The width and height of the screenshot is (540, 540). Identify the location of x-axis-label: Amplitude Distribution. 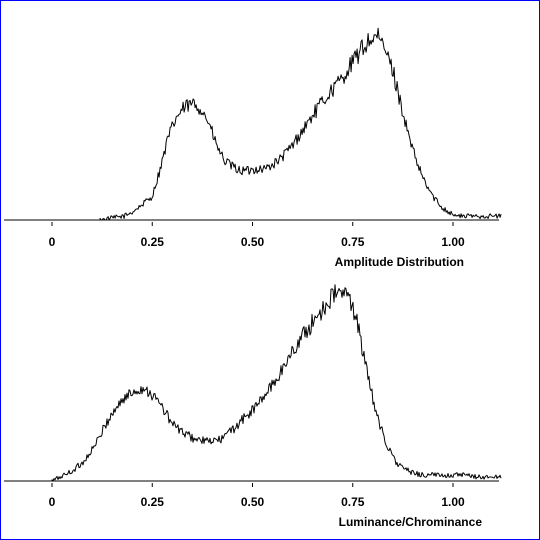
(399, 262).